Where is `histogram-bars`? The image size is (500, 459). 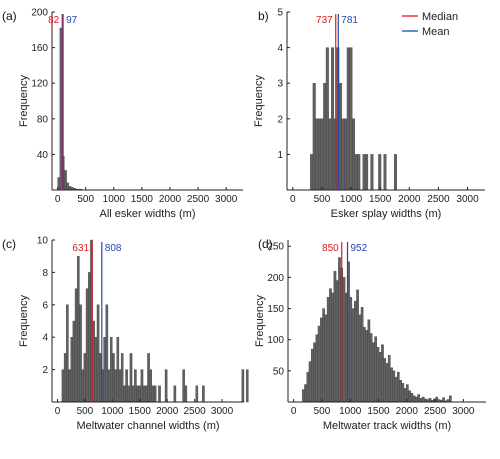 histogram-bars is located at coordinates (376, 330).